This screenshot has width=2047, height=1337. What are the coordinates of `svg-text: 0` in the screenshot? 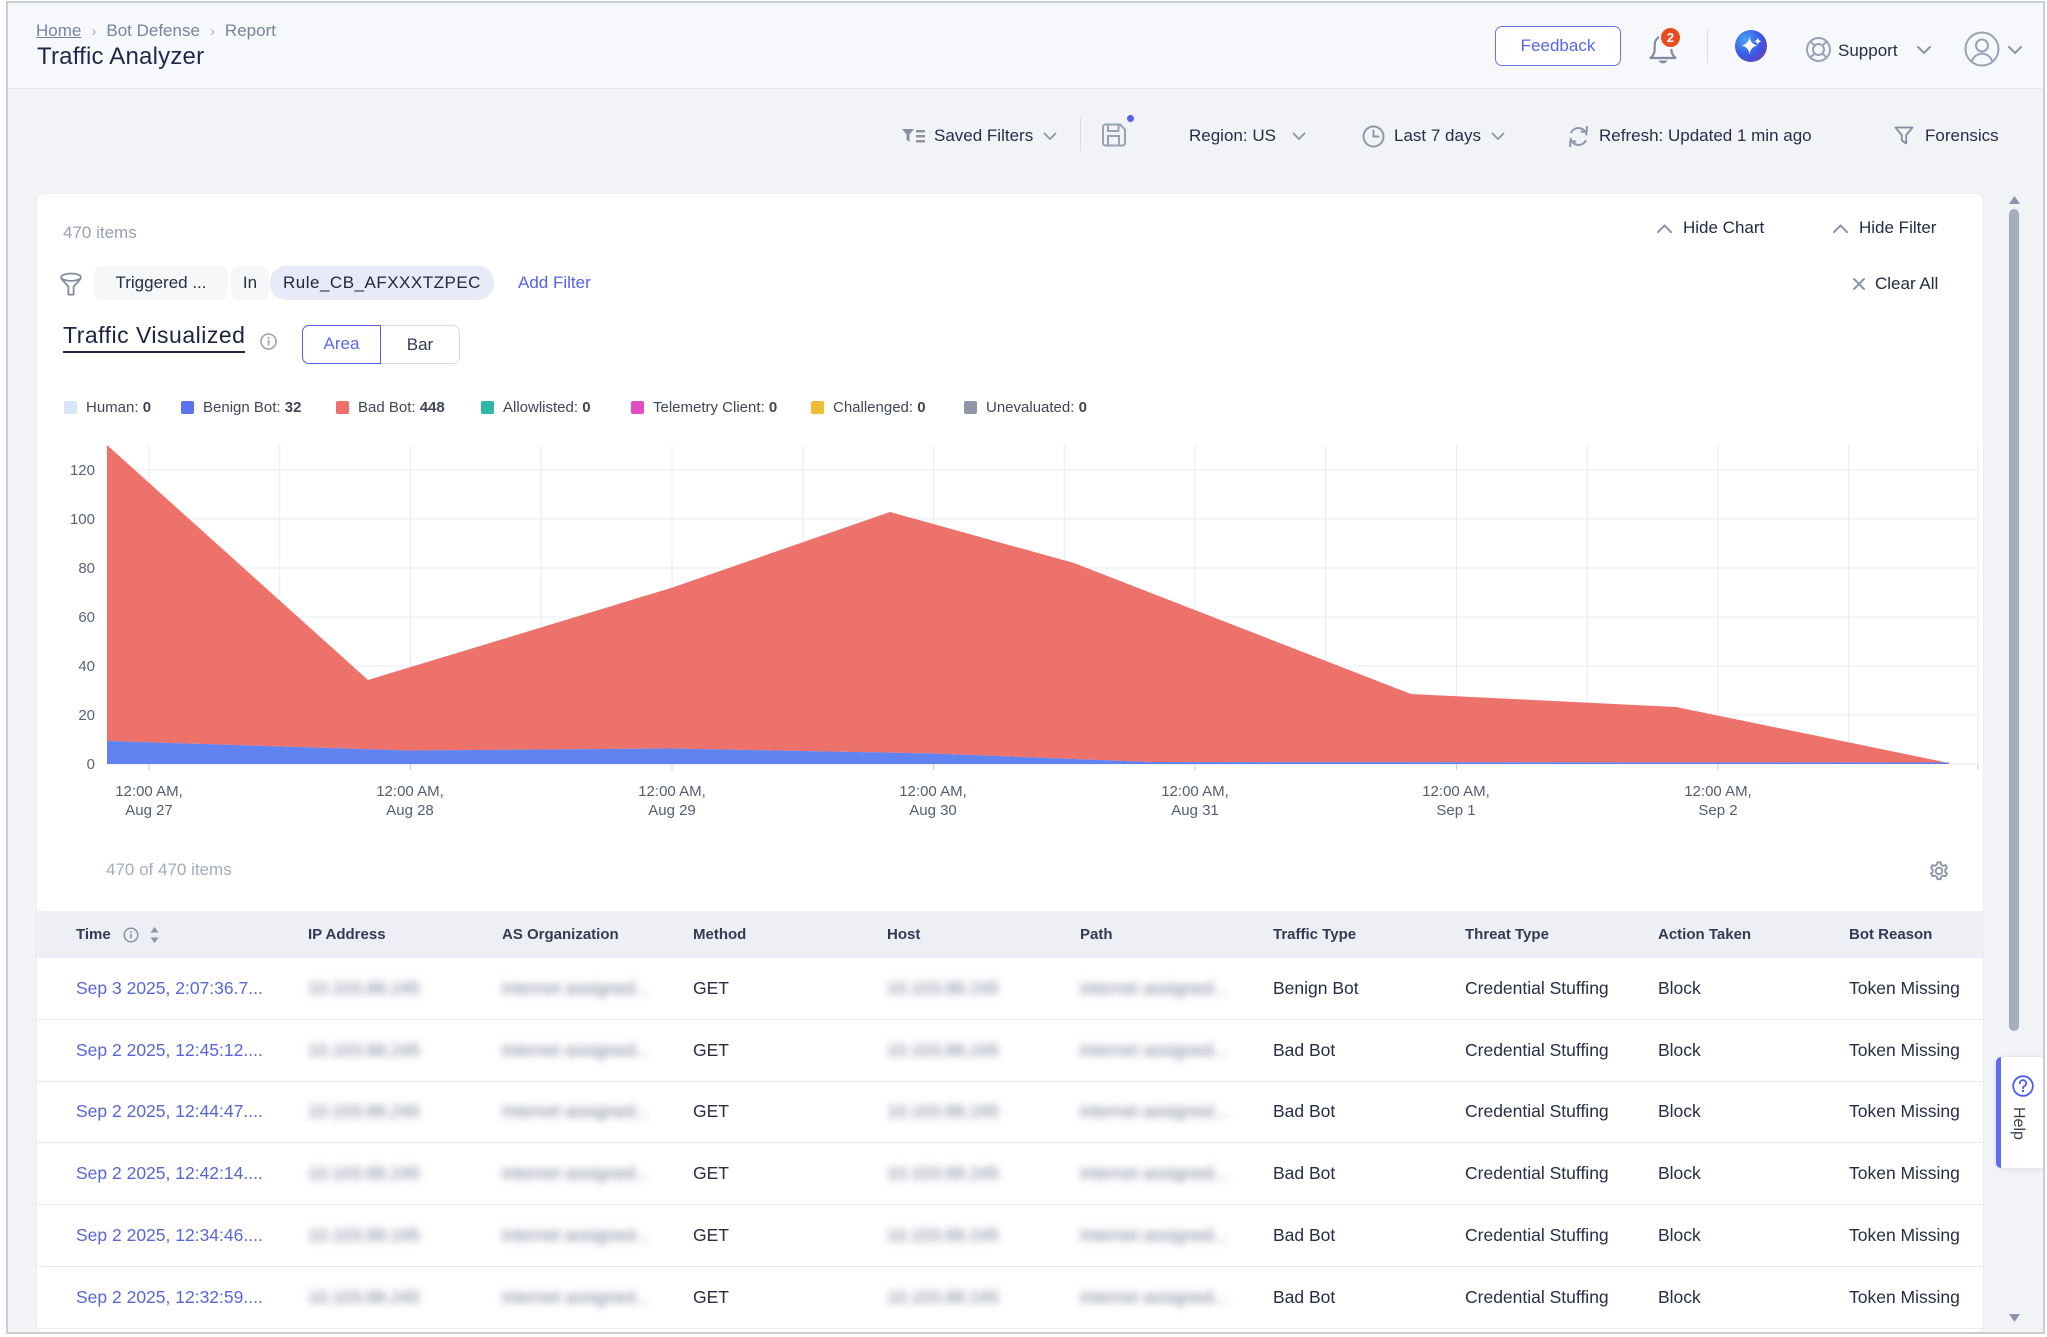 It's located at (91, 764).